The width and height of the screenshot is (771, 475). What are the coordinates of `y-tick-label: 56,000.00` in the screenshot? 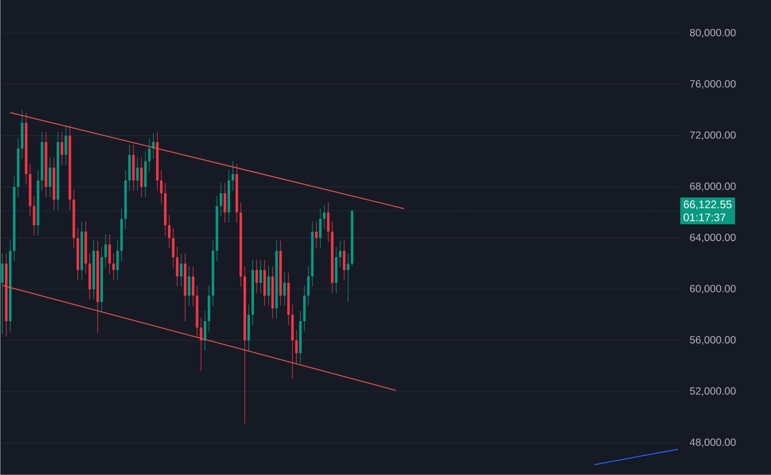 It's located at (713, 340).